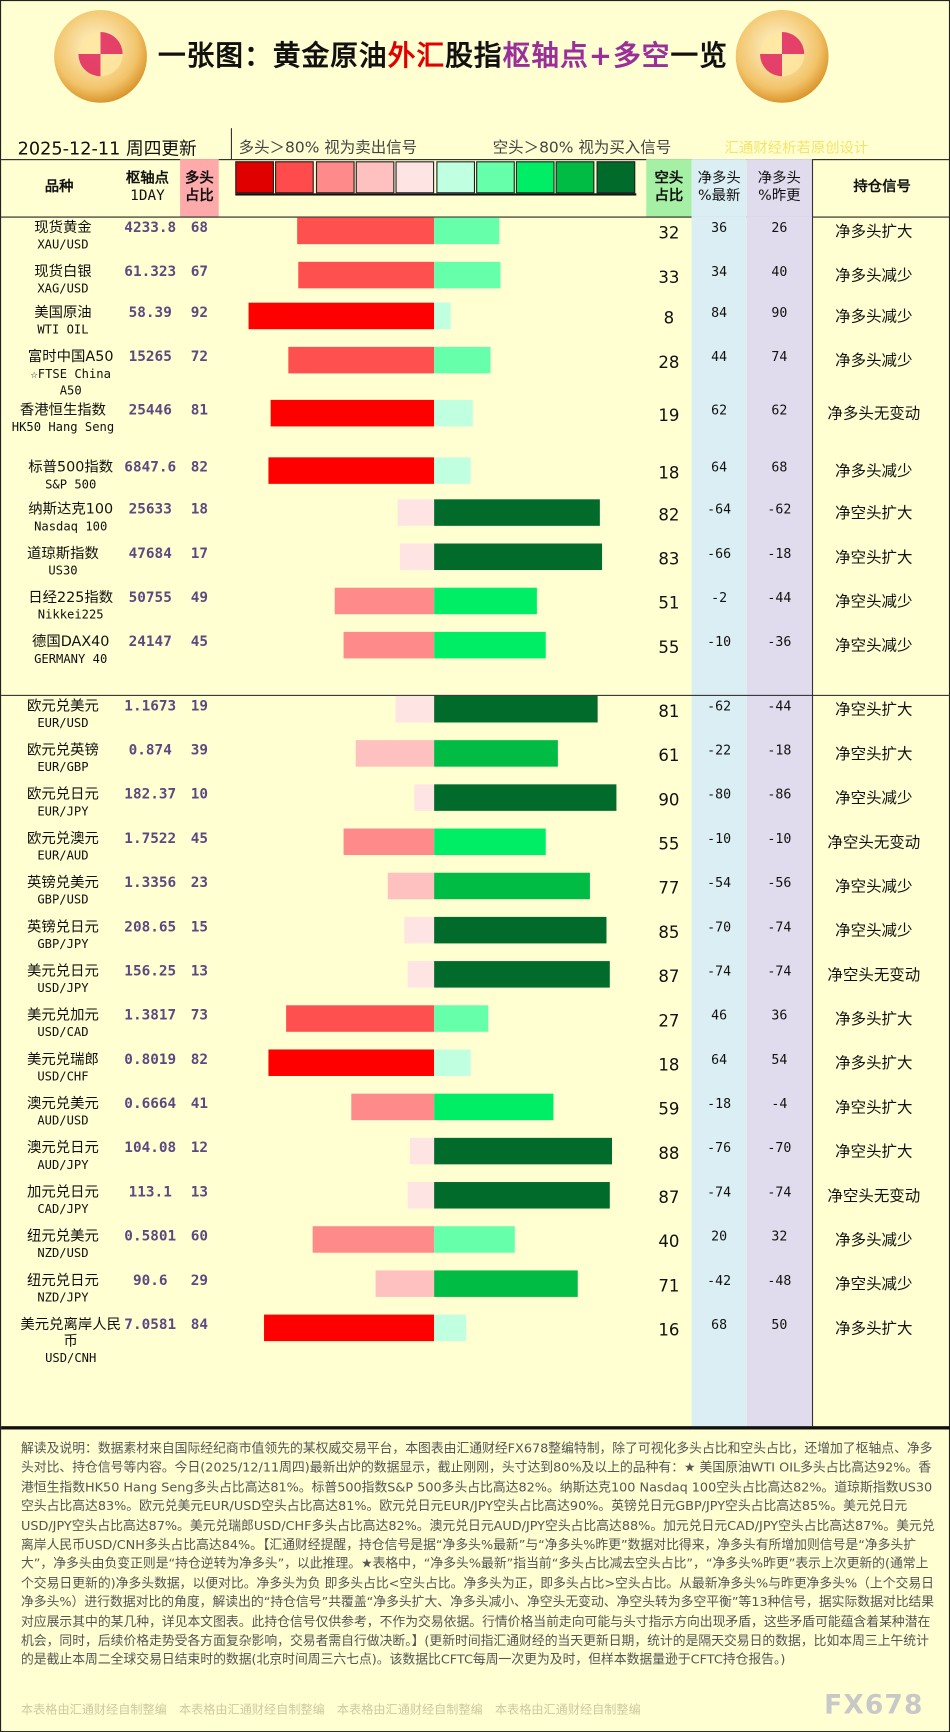 Image resolution: width=950 pixels, height=1732 pixels. What do you see at coordinates (669, 711) in the screenshot?
I see `short-pct: 81` at bounding box center [669, 711].